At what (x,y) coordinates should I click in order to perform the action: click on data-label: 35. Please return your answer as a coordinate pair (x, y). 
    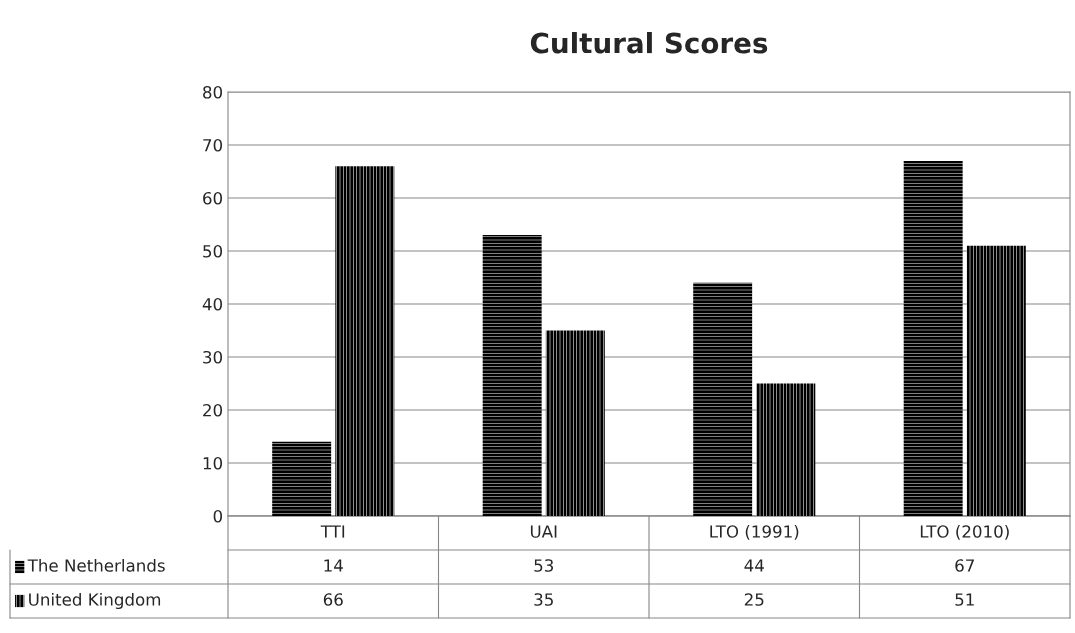
    Looking at the image, I should click on (543, 599).